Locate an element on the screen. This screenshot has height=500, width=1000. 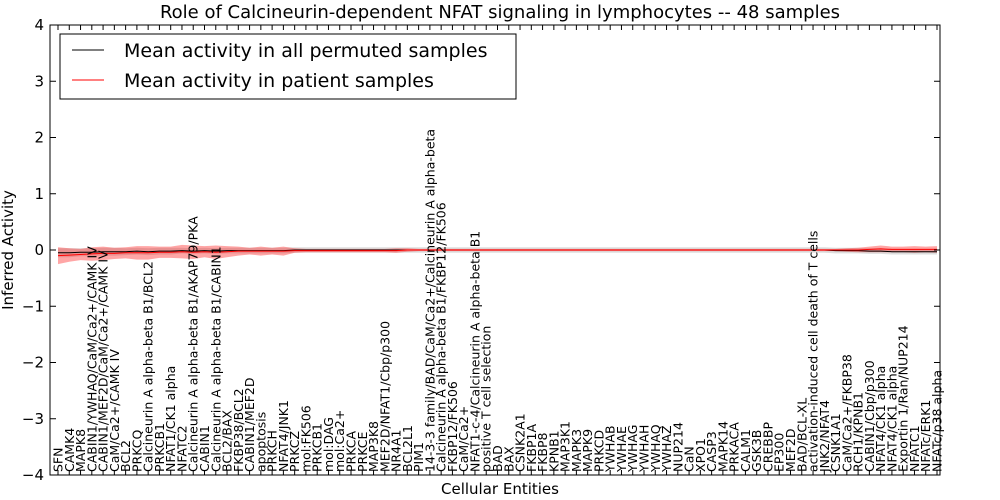
x-tick-label: PRKCD is located at coordinates (598, 451).